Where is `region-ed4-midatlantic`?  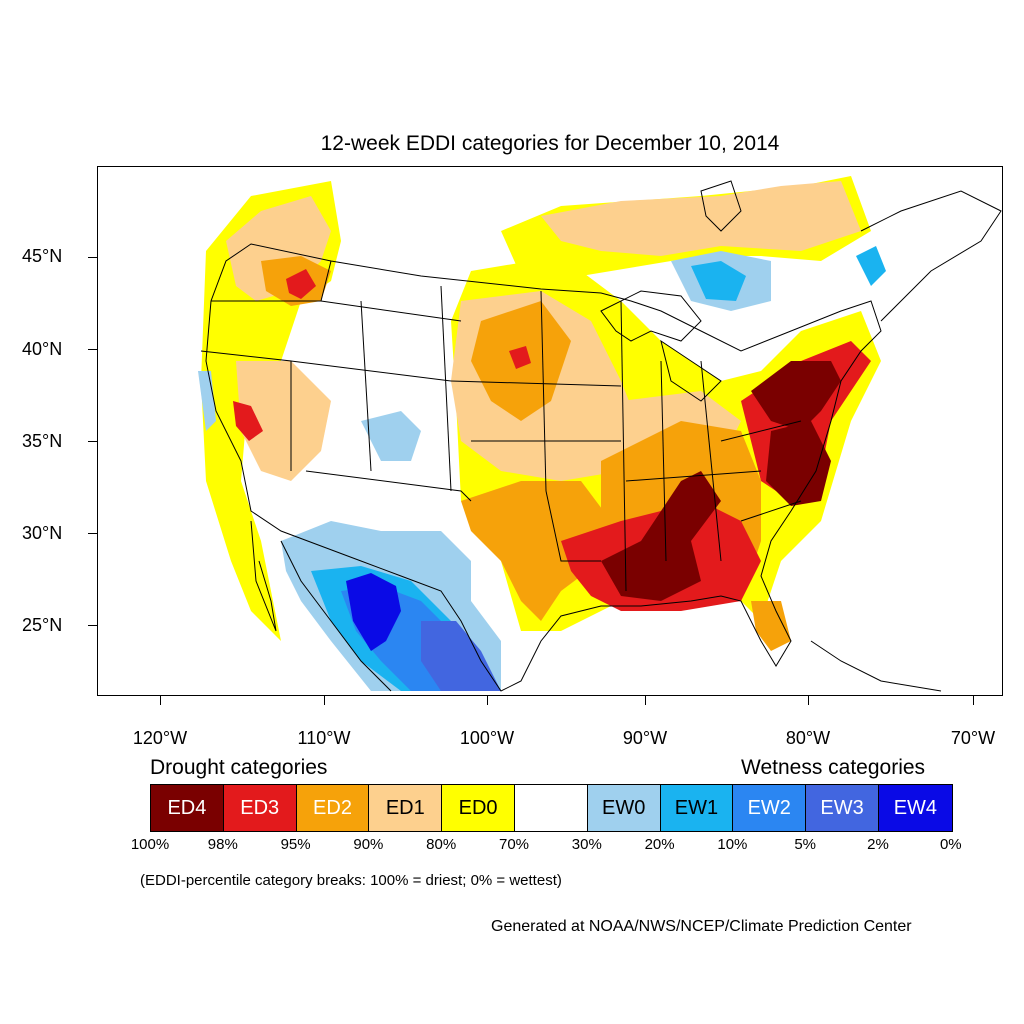 region-ed4-midatlantic is located at coordinates (796, 396).